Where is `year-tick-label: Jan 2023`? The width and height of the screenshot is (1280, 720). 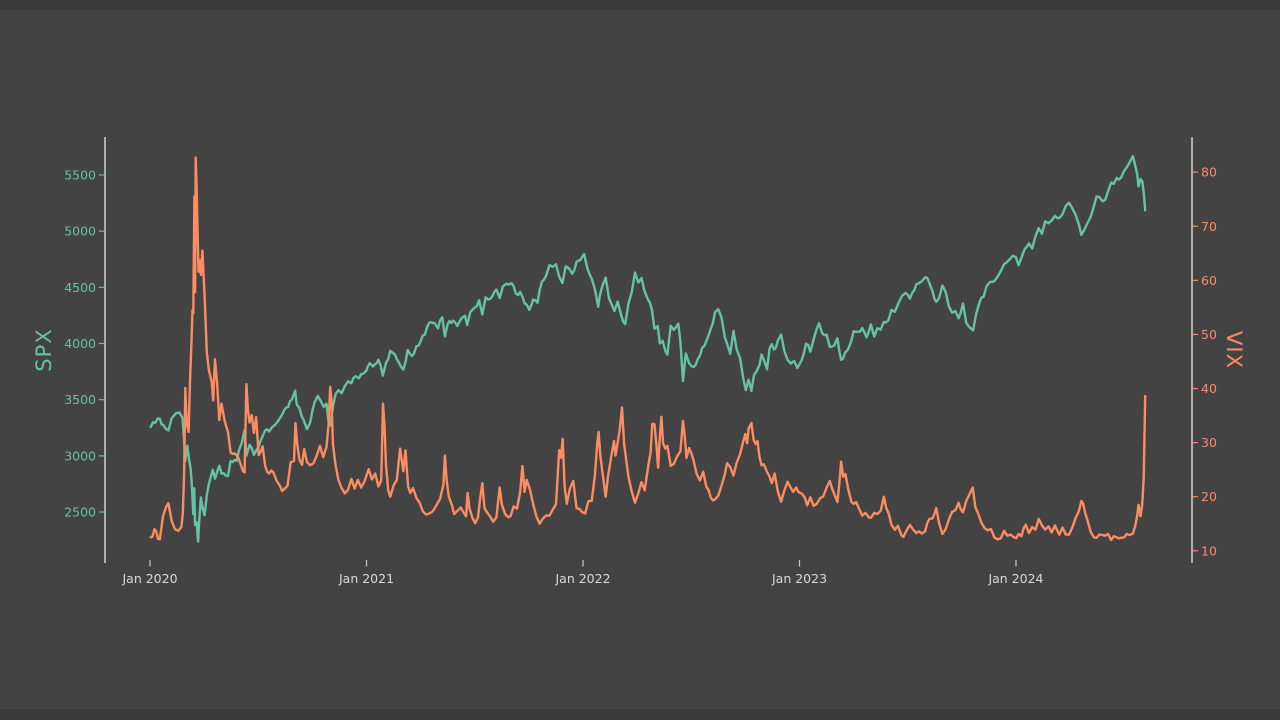
year-tick-label: Jan 2023 is located at coordinates (799, 578).